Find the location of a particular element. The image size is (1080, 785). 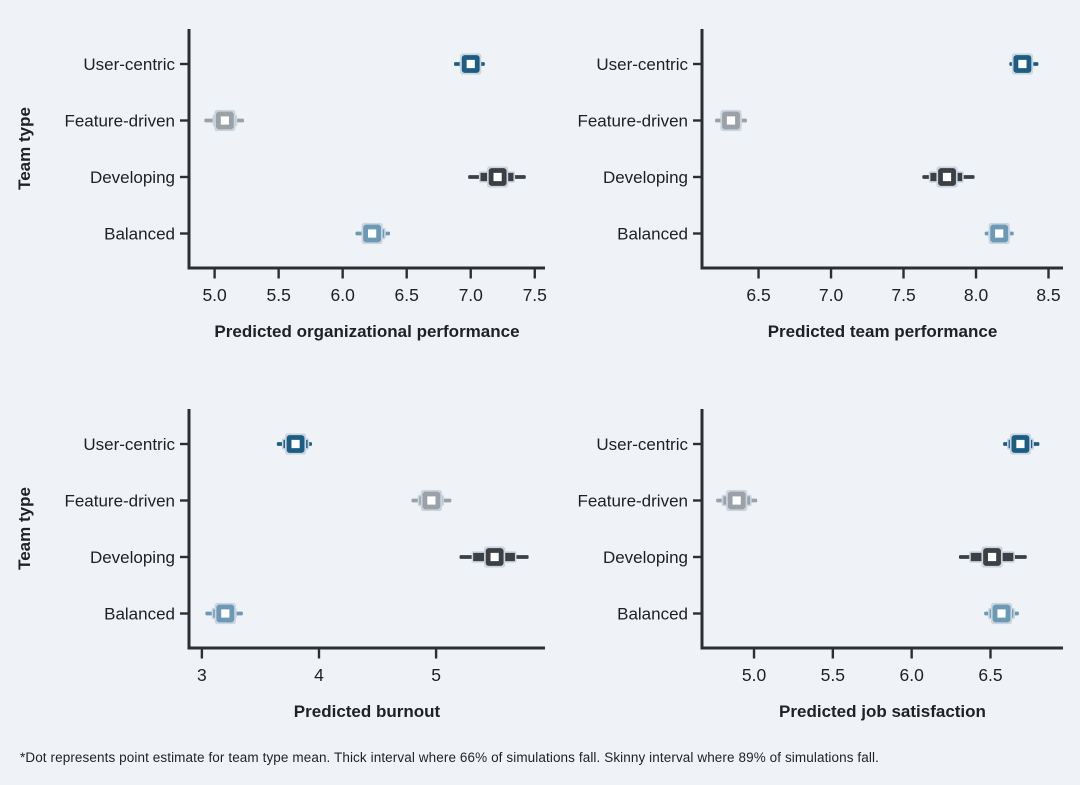

x-tick-label: 3 is located at coordinates (202, 675).